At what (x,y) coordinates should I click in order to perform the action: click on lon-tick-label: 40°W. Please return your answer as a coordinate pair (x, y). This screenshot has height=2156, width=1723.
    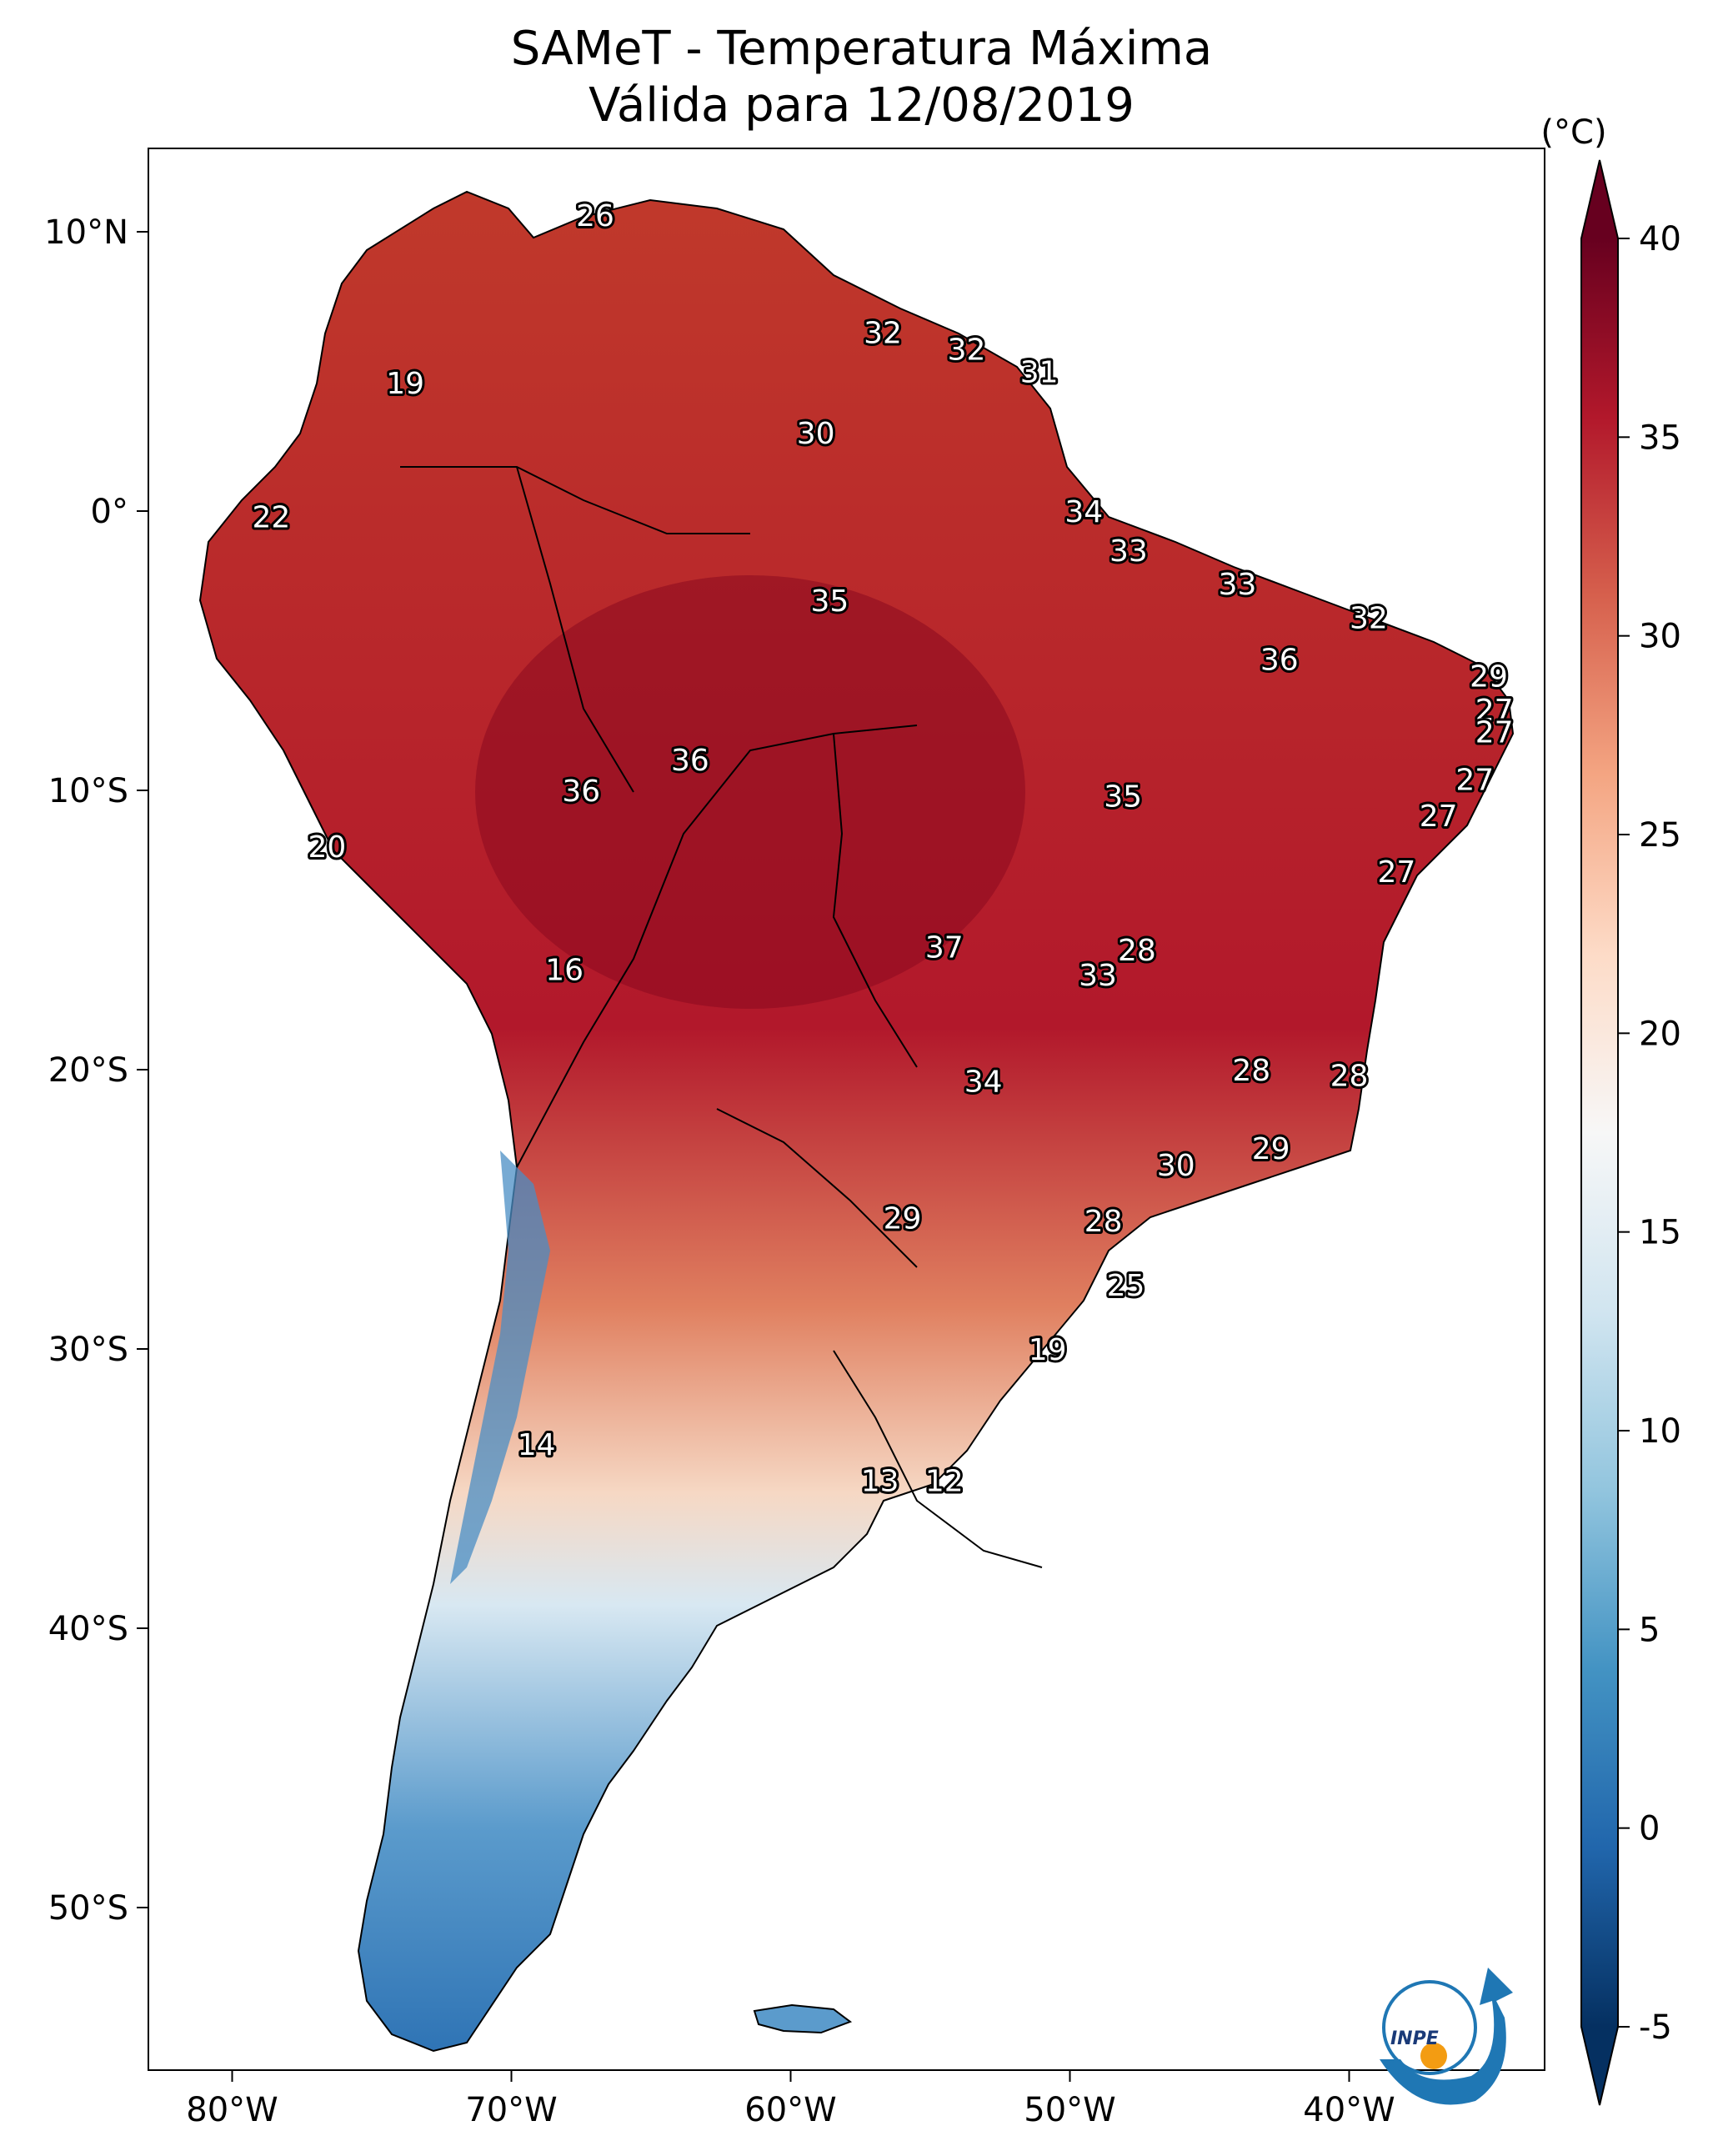
    Looking at the image, I should click on (1349, 2110).